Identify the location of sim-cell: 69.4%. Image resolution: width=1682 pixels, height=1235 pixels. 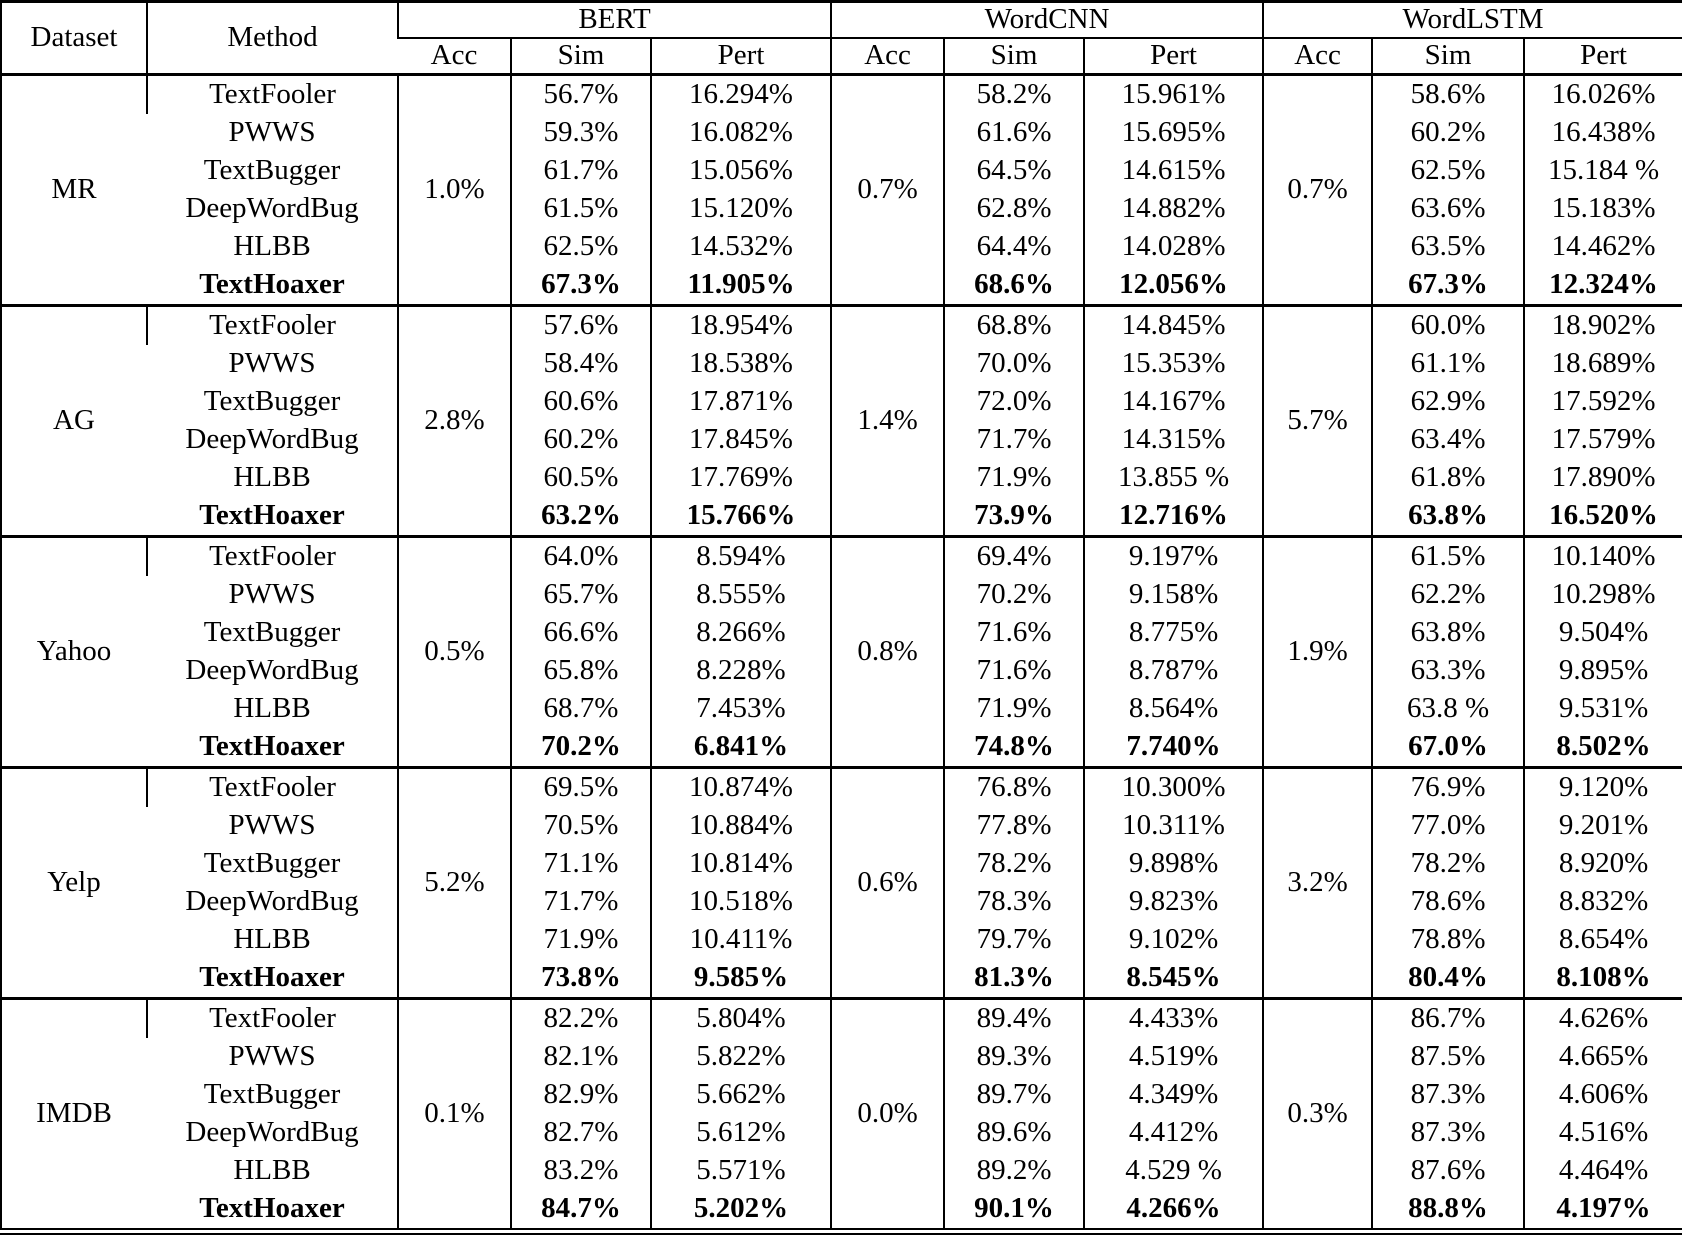
(1014, 555).